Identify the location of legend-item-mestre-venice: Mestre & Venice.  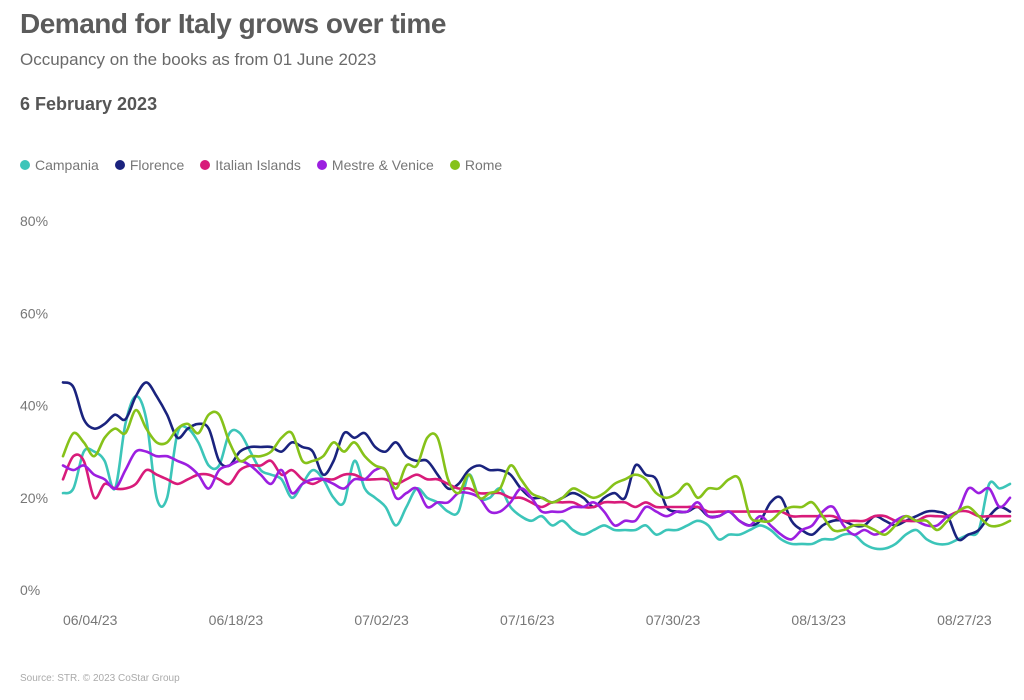
(375, 165).